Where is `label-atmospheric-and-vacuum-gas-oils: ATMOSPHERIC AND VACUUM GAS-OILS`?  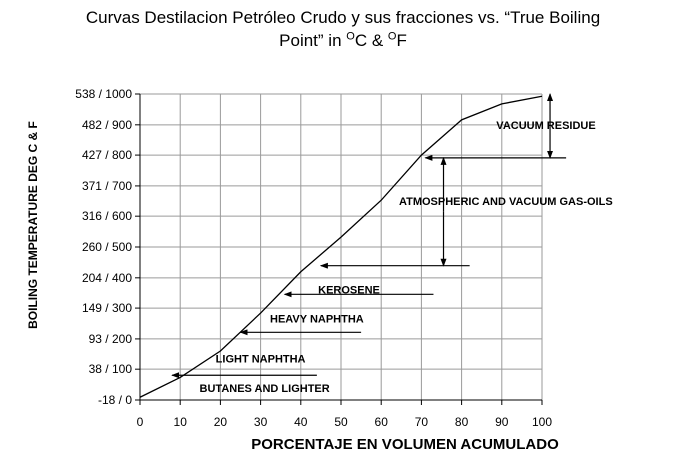 label-atmospheric-and-vacuum-gas-oils: ATMOSPHERIC AND VACUUM GAS-OILS is located at coordinates (506, 202).